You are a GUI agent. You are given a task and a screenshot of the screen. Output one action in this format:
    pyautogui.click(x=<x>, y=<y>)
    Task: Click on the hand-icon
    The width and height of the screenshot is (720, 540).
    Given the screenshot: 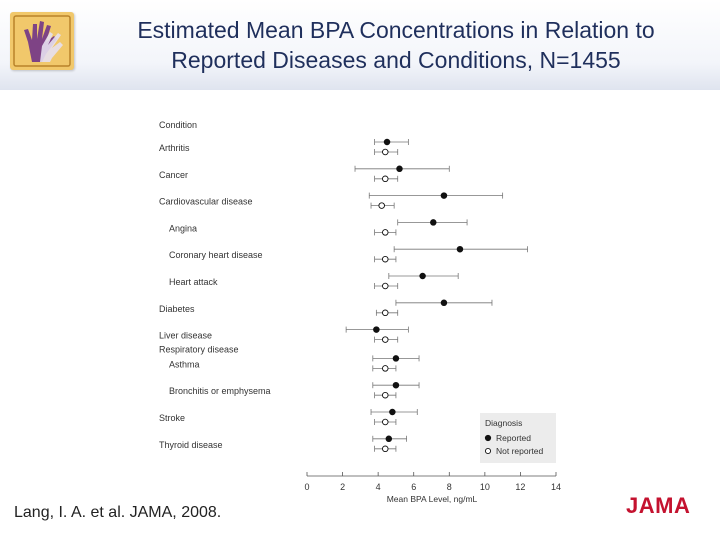 What is the action you would take?
    pyautogui.click(x=42, y=41)
    